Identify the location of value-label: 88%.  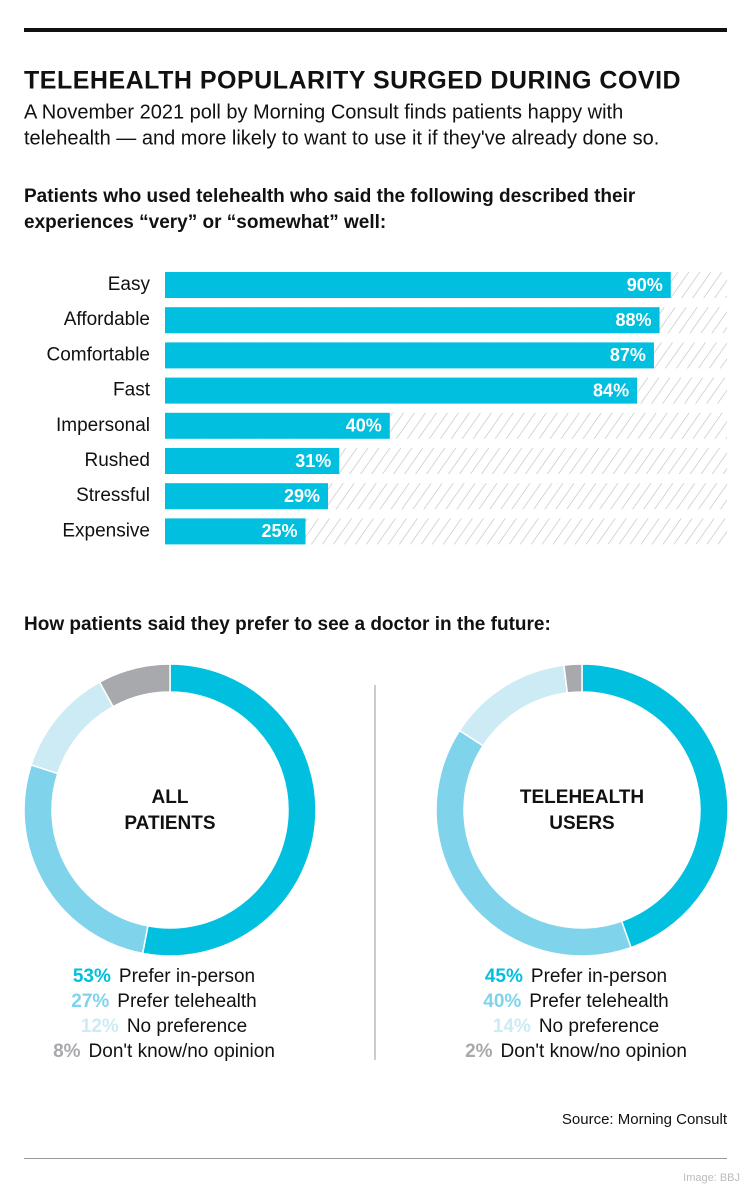
(634, 320).